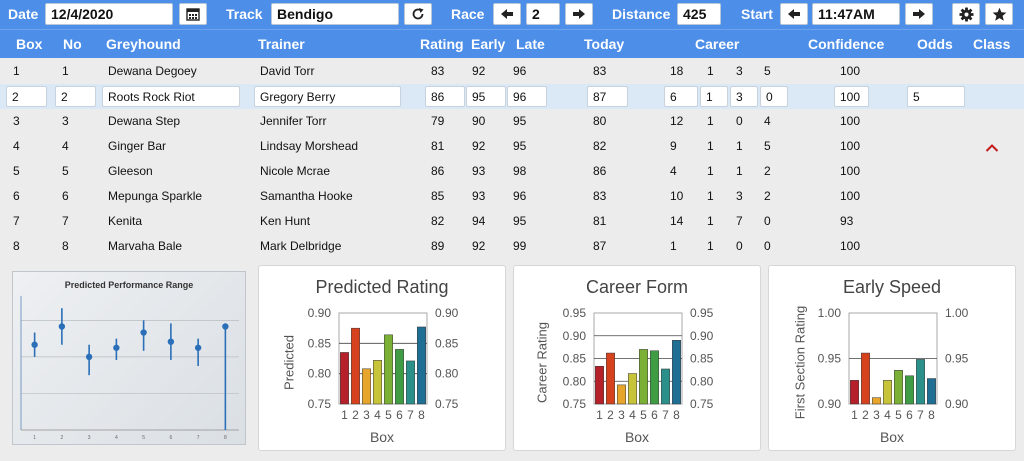 The width and height of the screenshot is (1024, 461). Describe the element at coordinates (575, 359) in the screenshot. I see `y-tick-label: 0.85` at that location.